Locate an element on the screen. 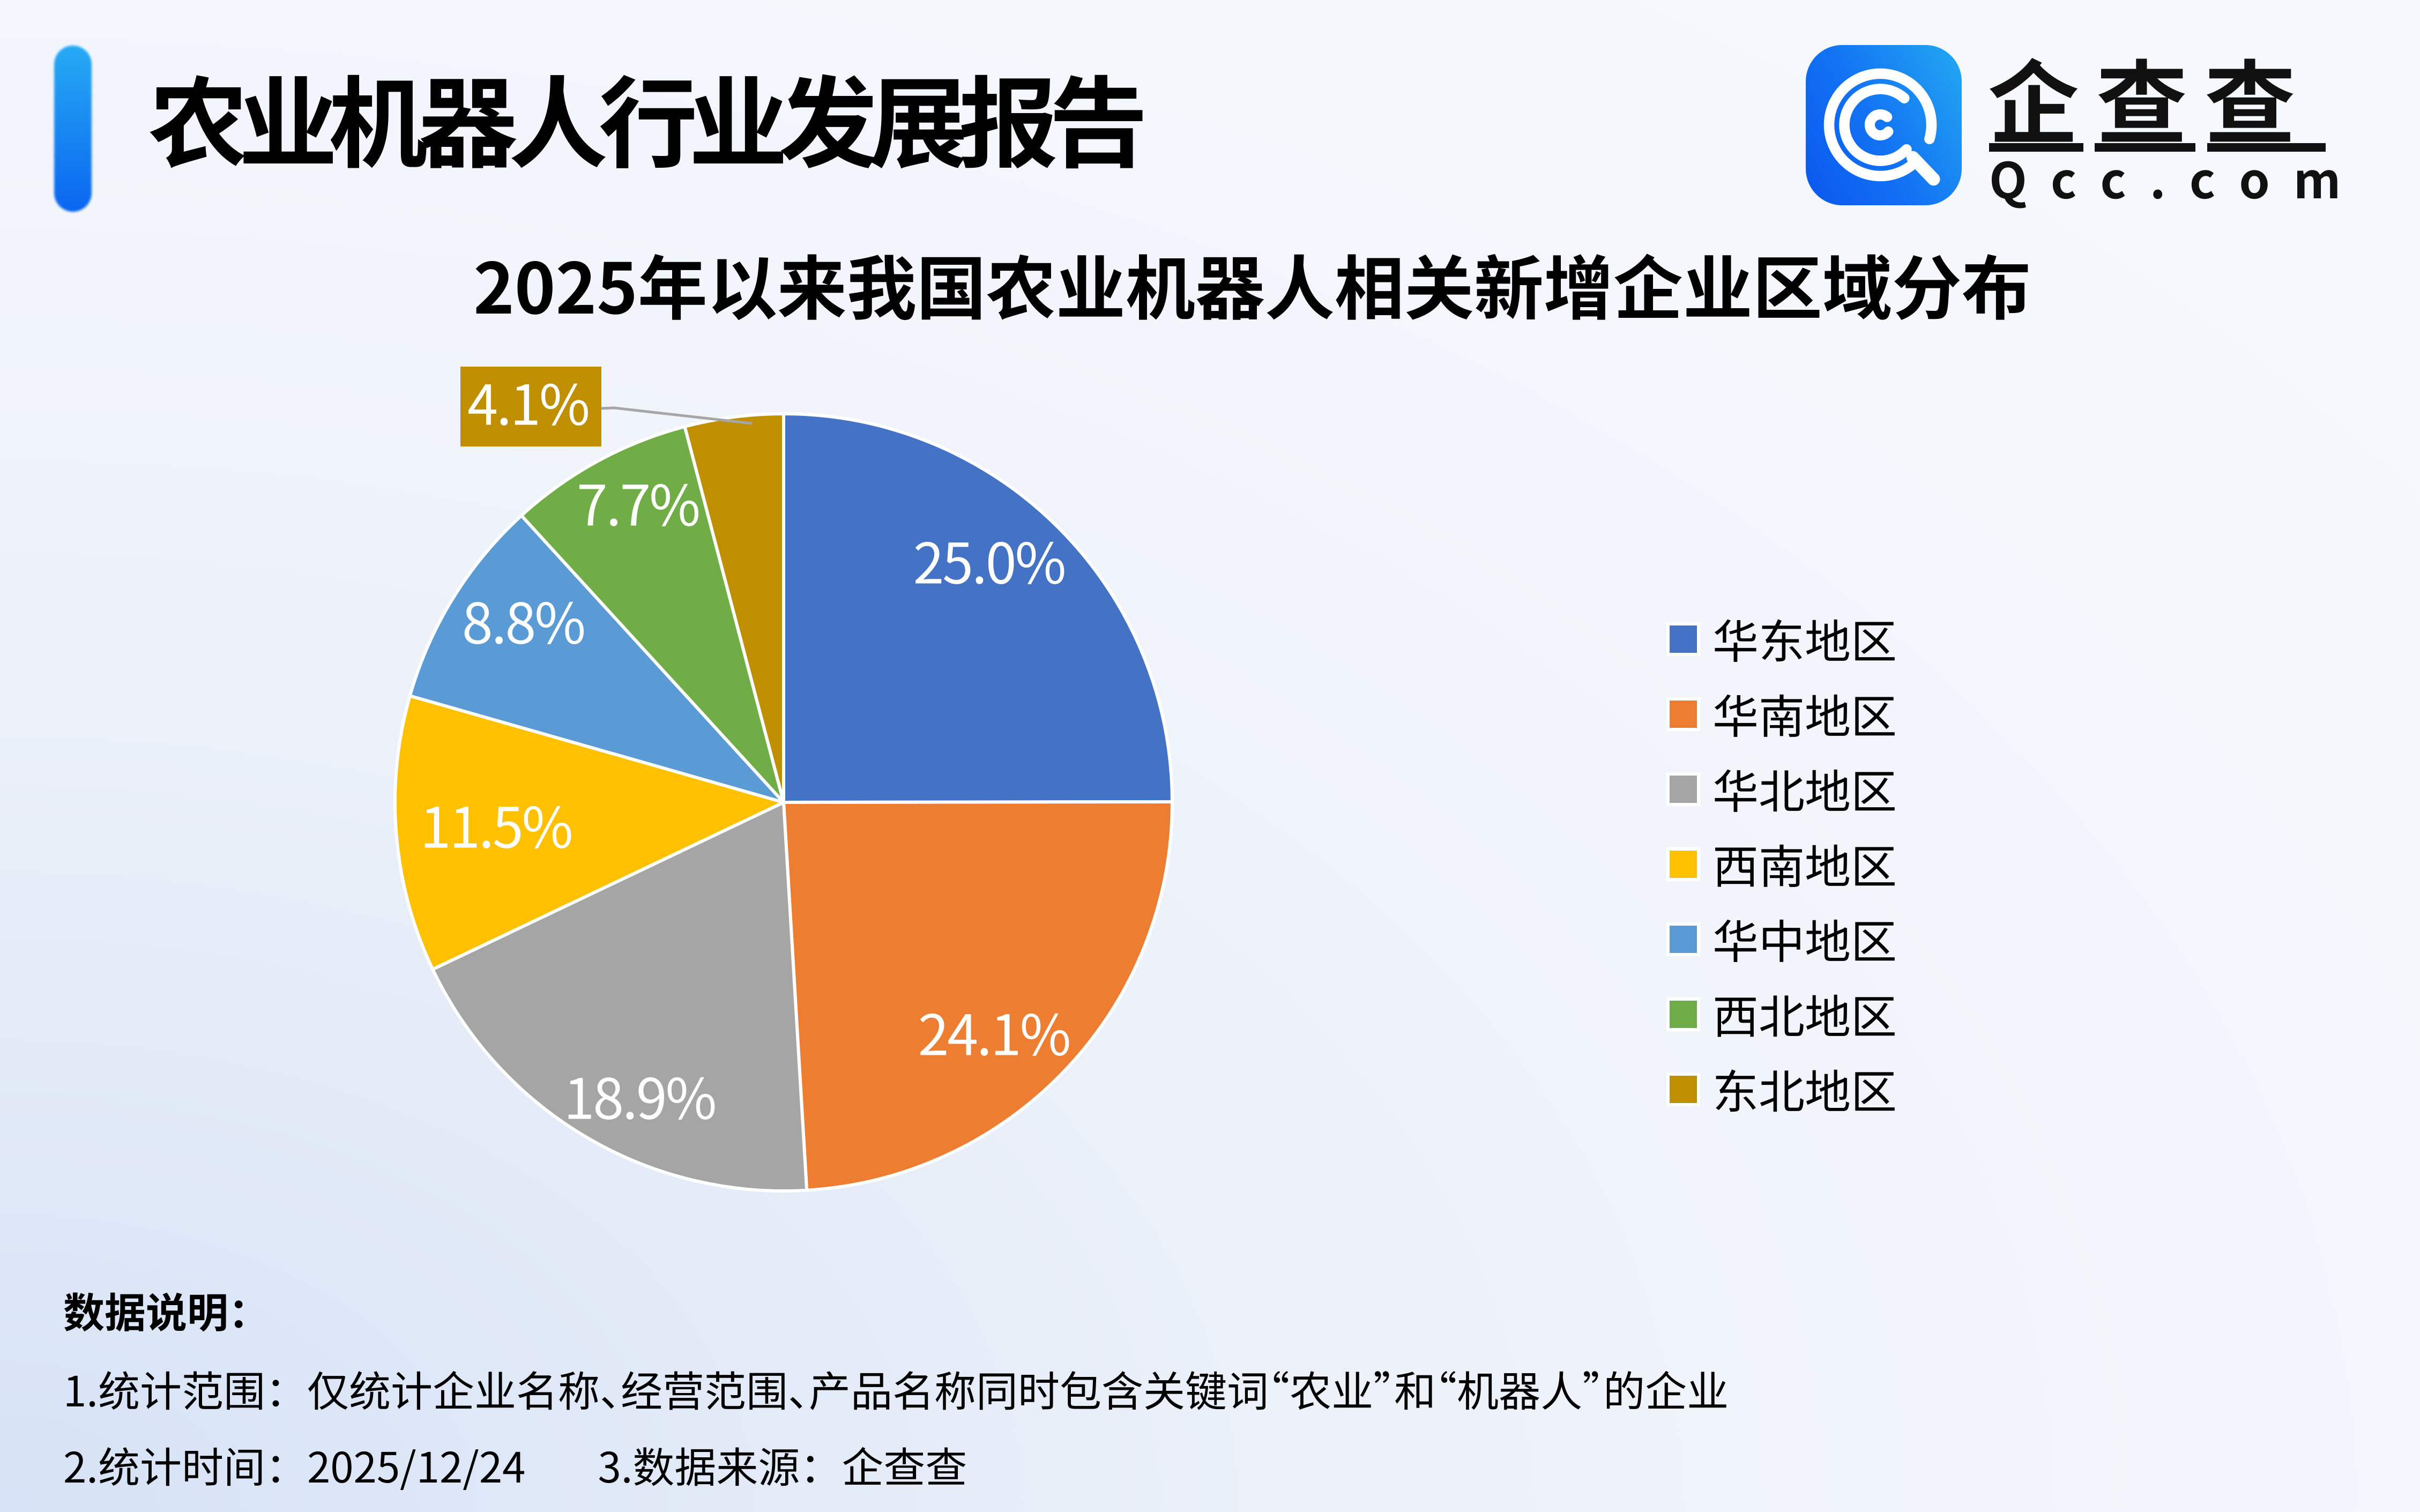  svg-text: 7.7% is located at coordinates (638, 501).